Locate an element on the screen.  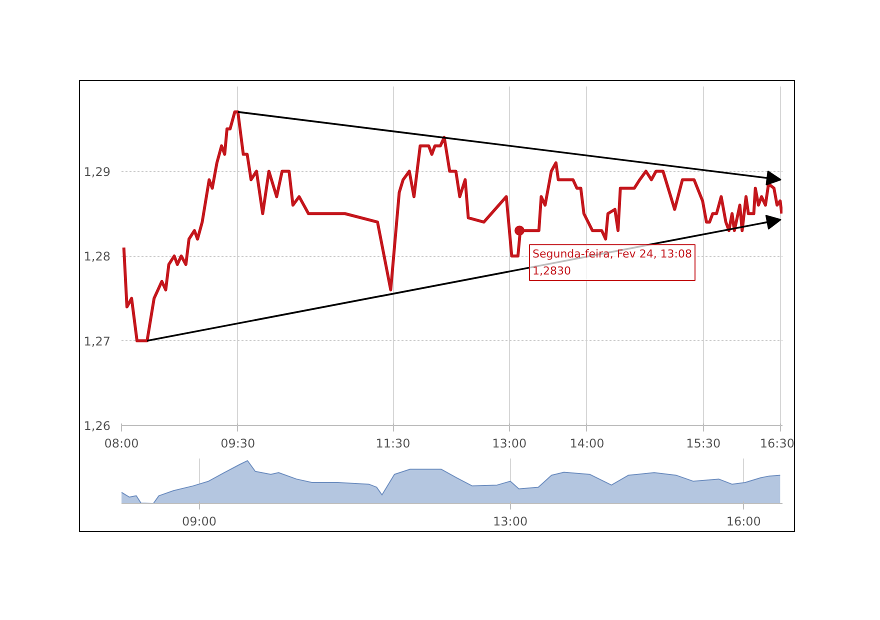
x-tick-label: 16:00 is located at coordinates (743, 521).